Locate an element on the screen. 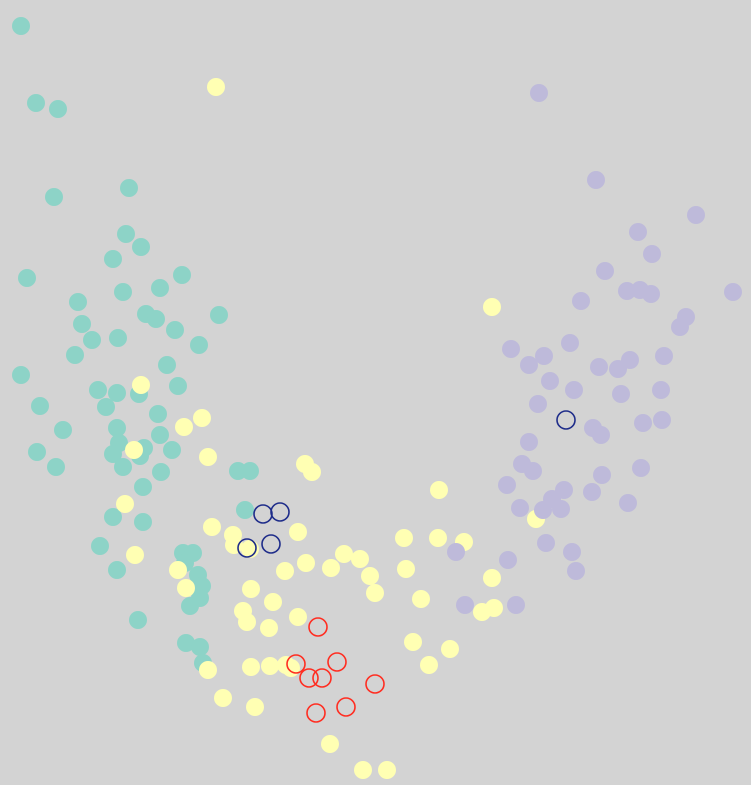 The height and width of the screenshot is (785, 751). series-red-outline is located at coordinates (335, 670).